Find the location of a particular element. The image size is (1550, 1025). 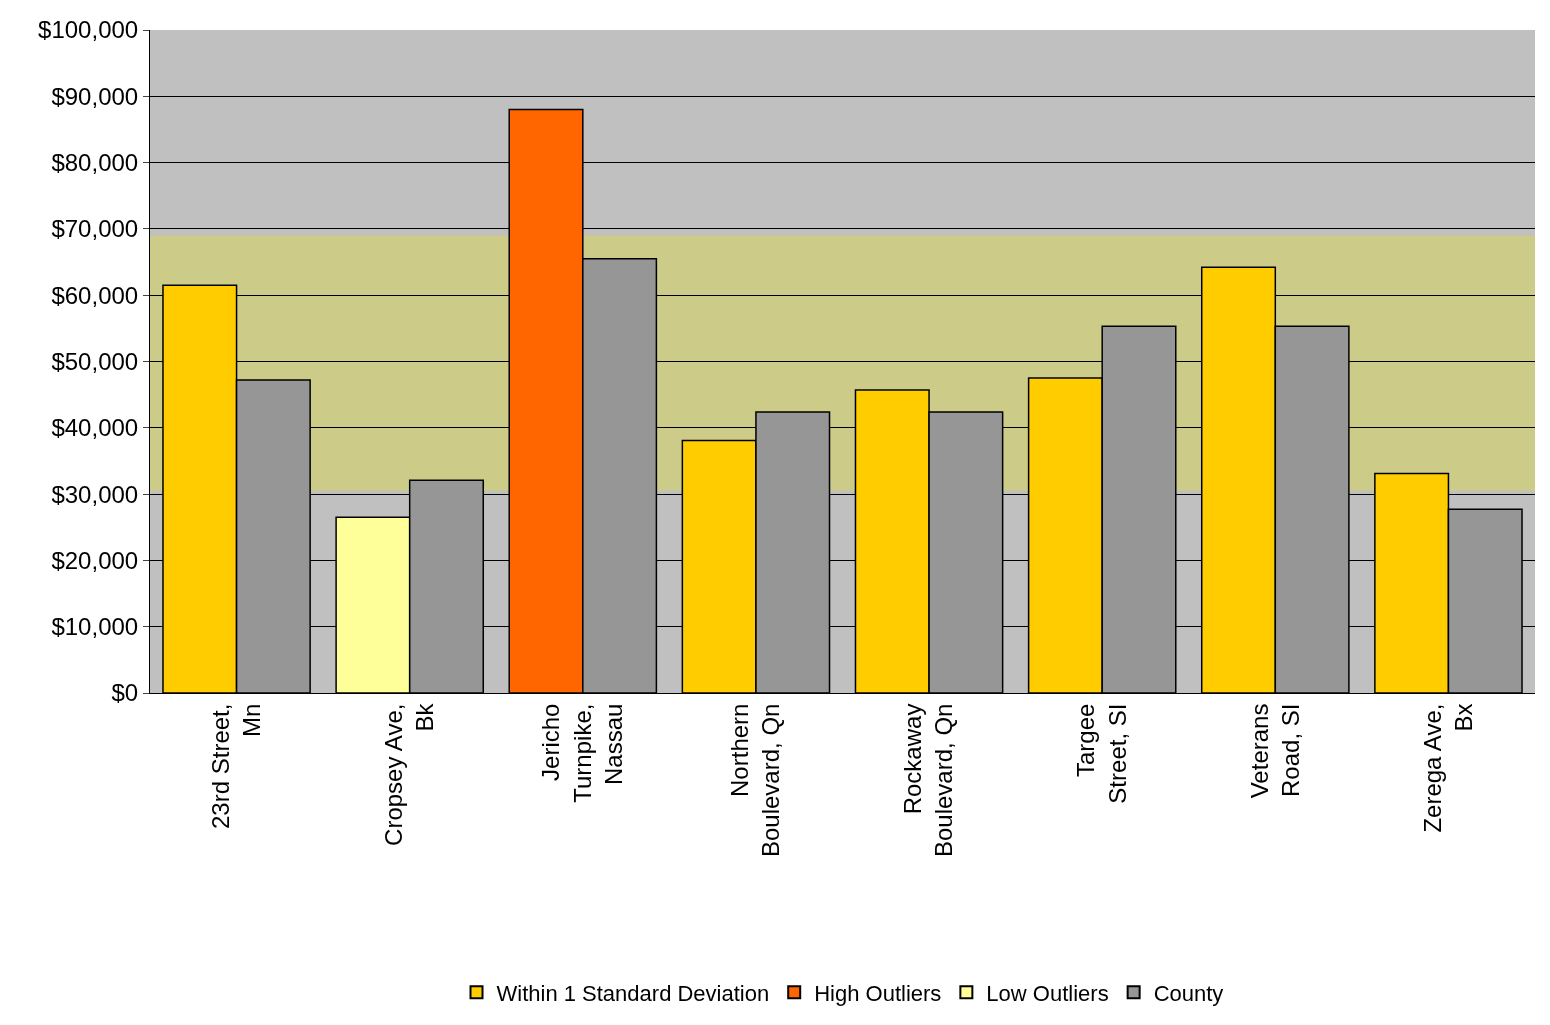

y-tick-label: $40,000 is located at coordinates (95, 428).